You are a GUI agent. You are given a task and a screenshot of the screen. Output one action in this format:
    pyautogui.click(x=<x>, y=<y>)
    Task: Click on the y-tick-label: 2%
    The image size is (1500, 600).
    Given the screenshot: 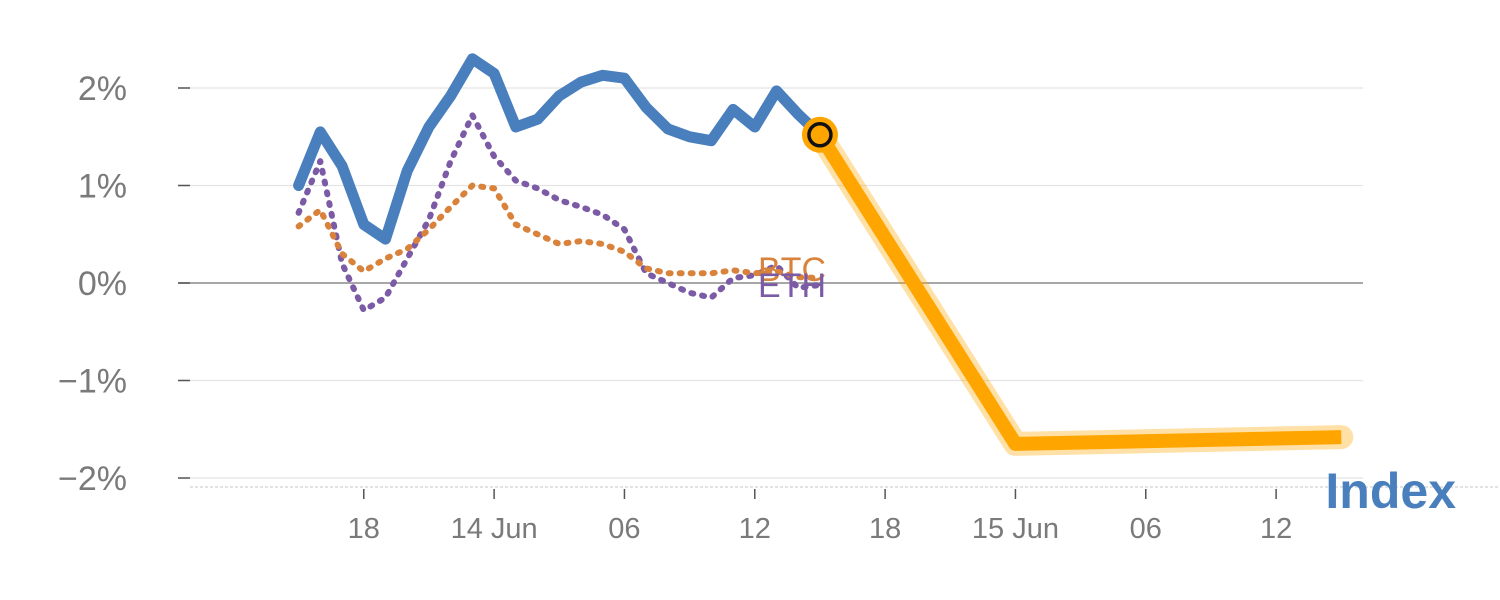 What is the action you would take?
    pyautogui.click(x=102, y=89)
    